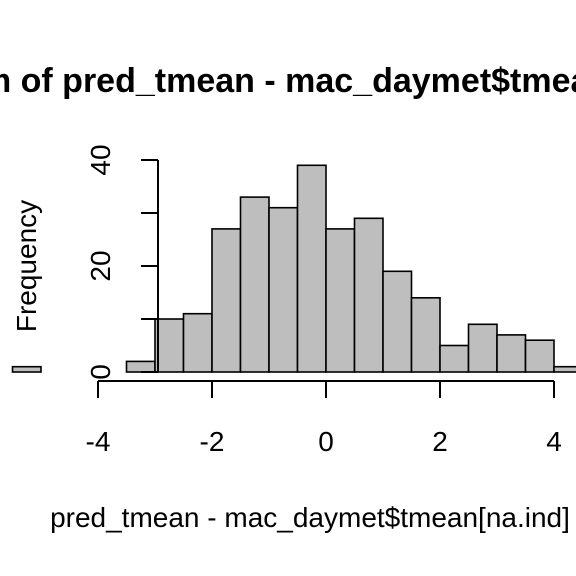  Describe the element at coordinates (440, 441) in the screenshot. I see `x-tick-label: 2` at that location.